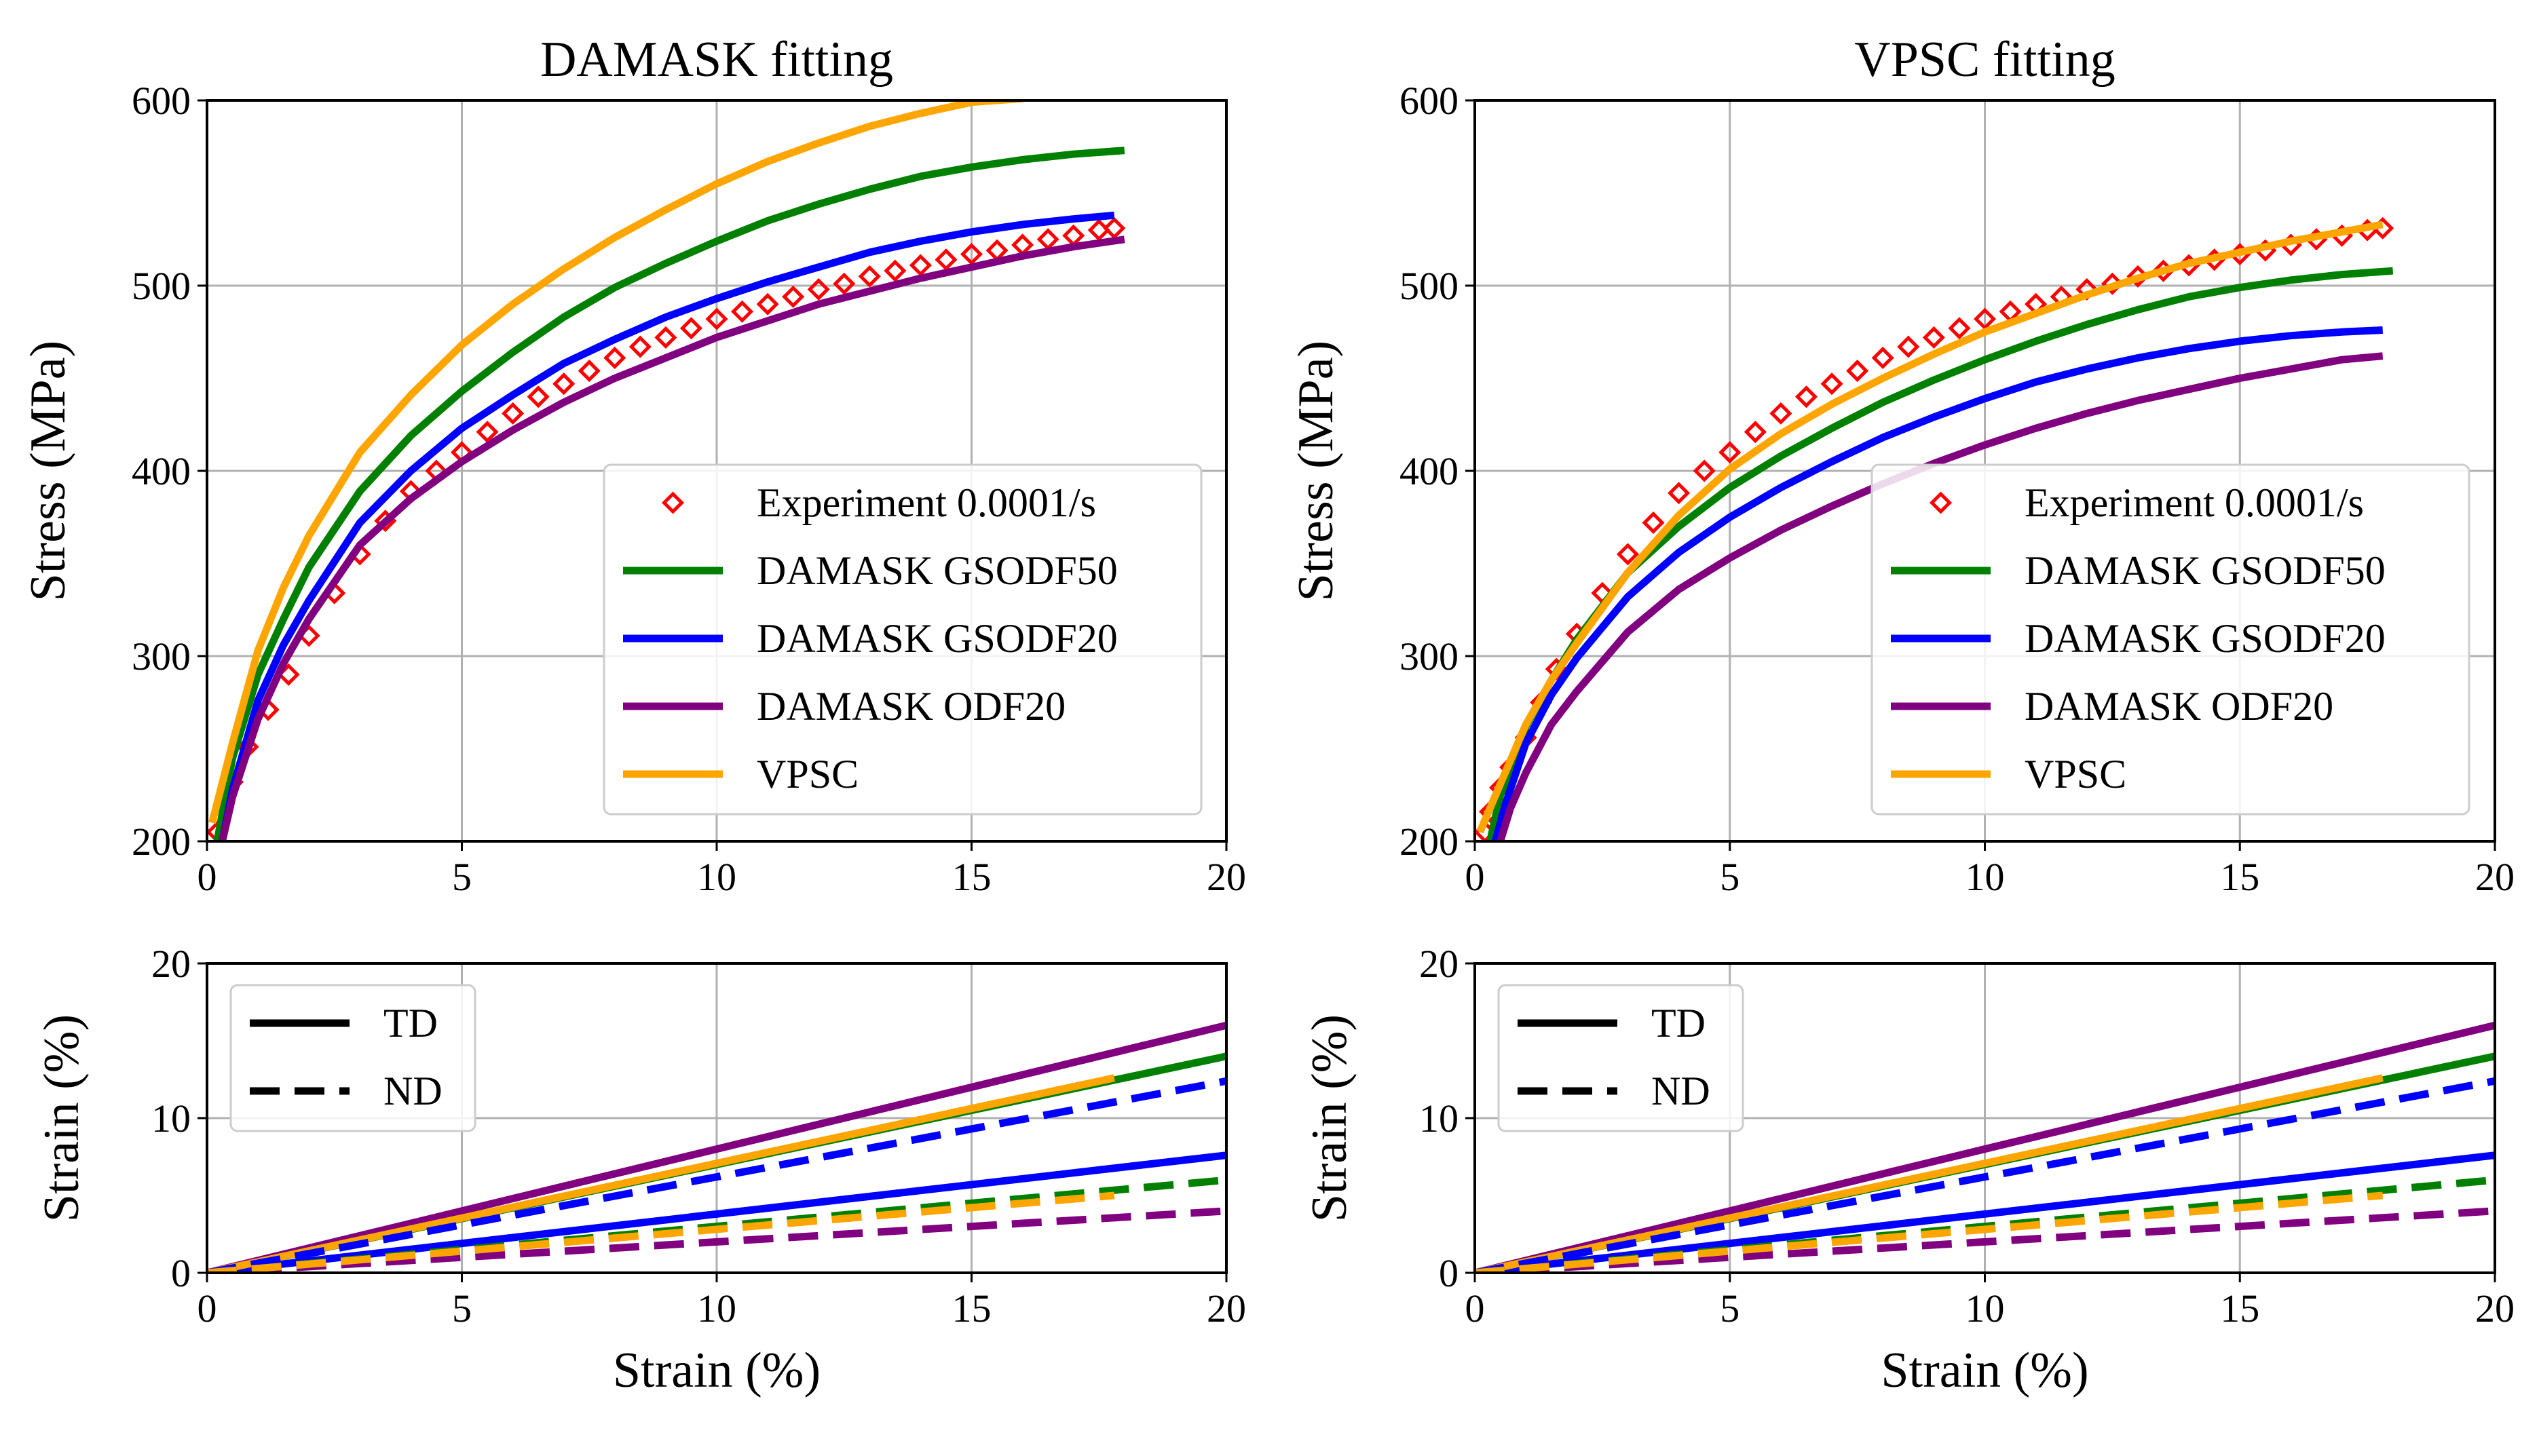  Describe the element at coordinates (808, 775) in the screenshot. I see `legend-label: VPSC` at that location.